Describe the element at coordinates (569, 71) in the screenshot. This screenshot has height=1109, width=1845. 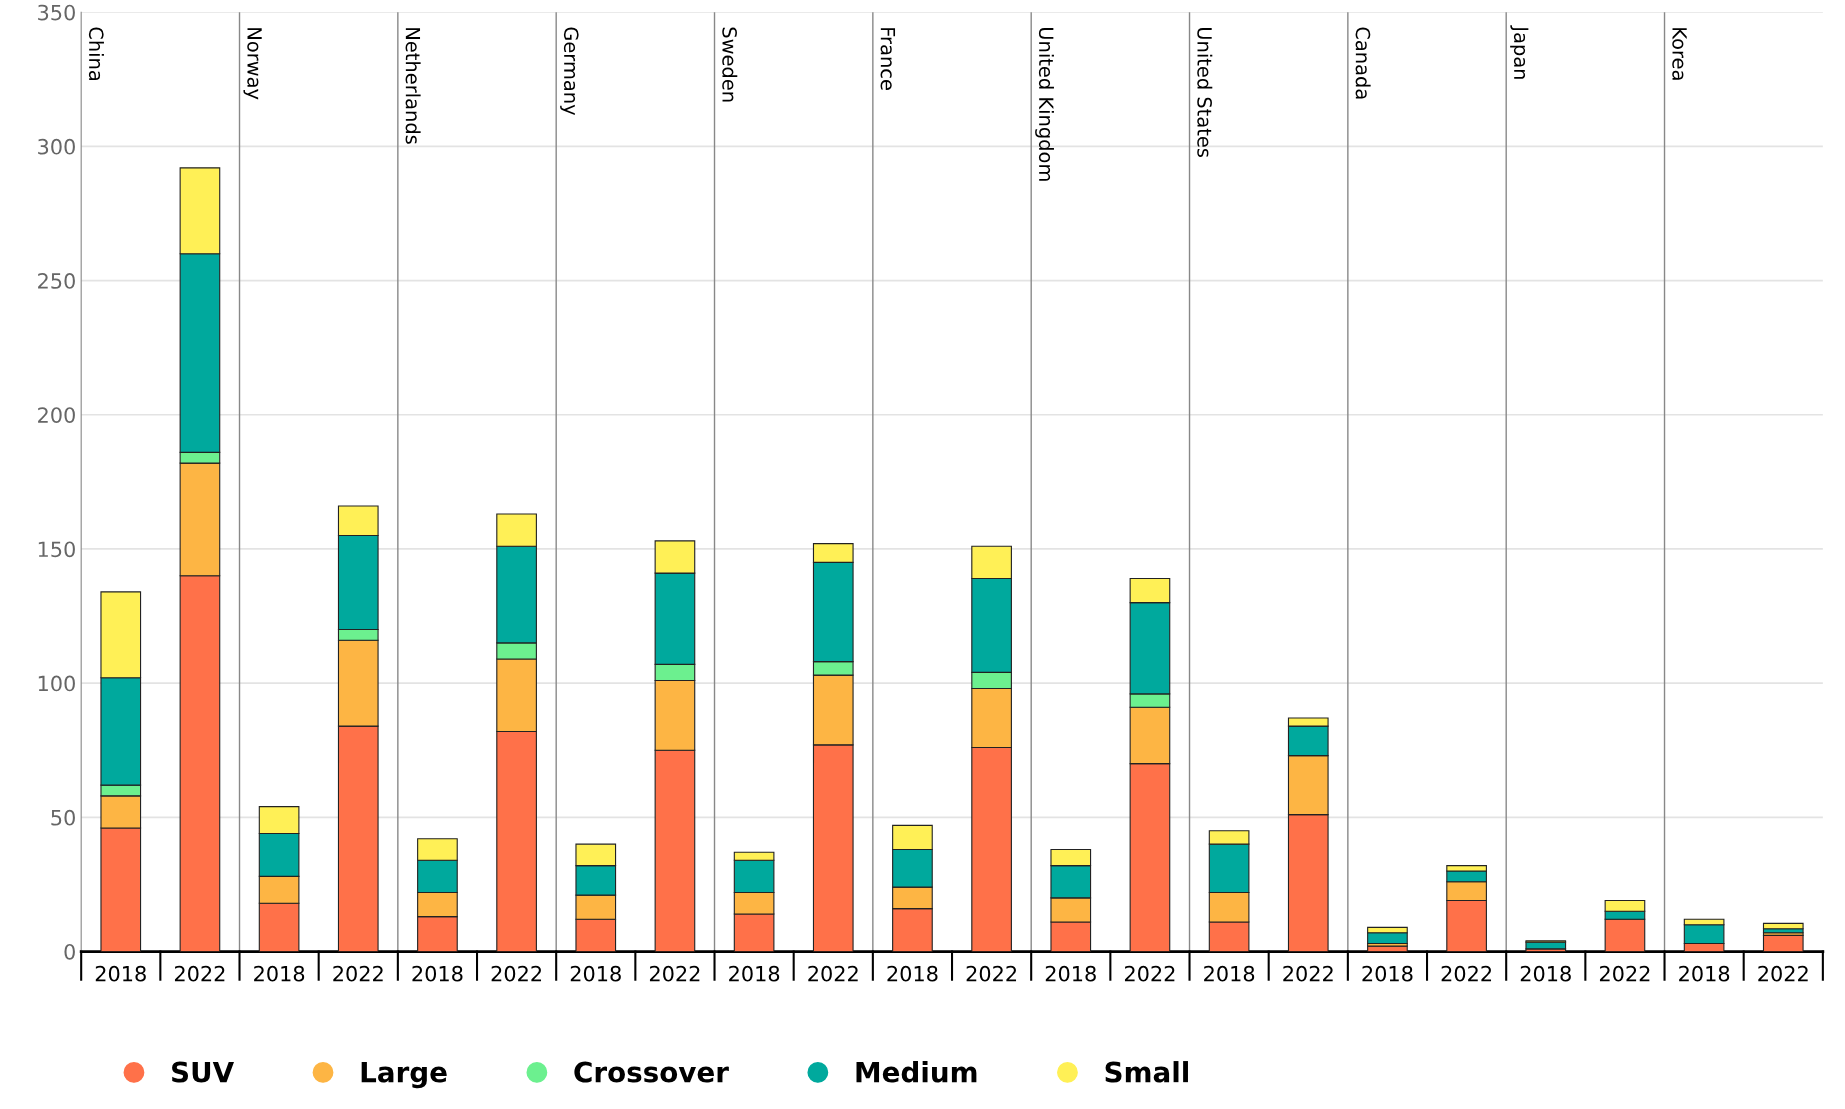
I see `annotation: Germany` at that location.